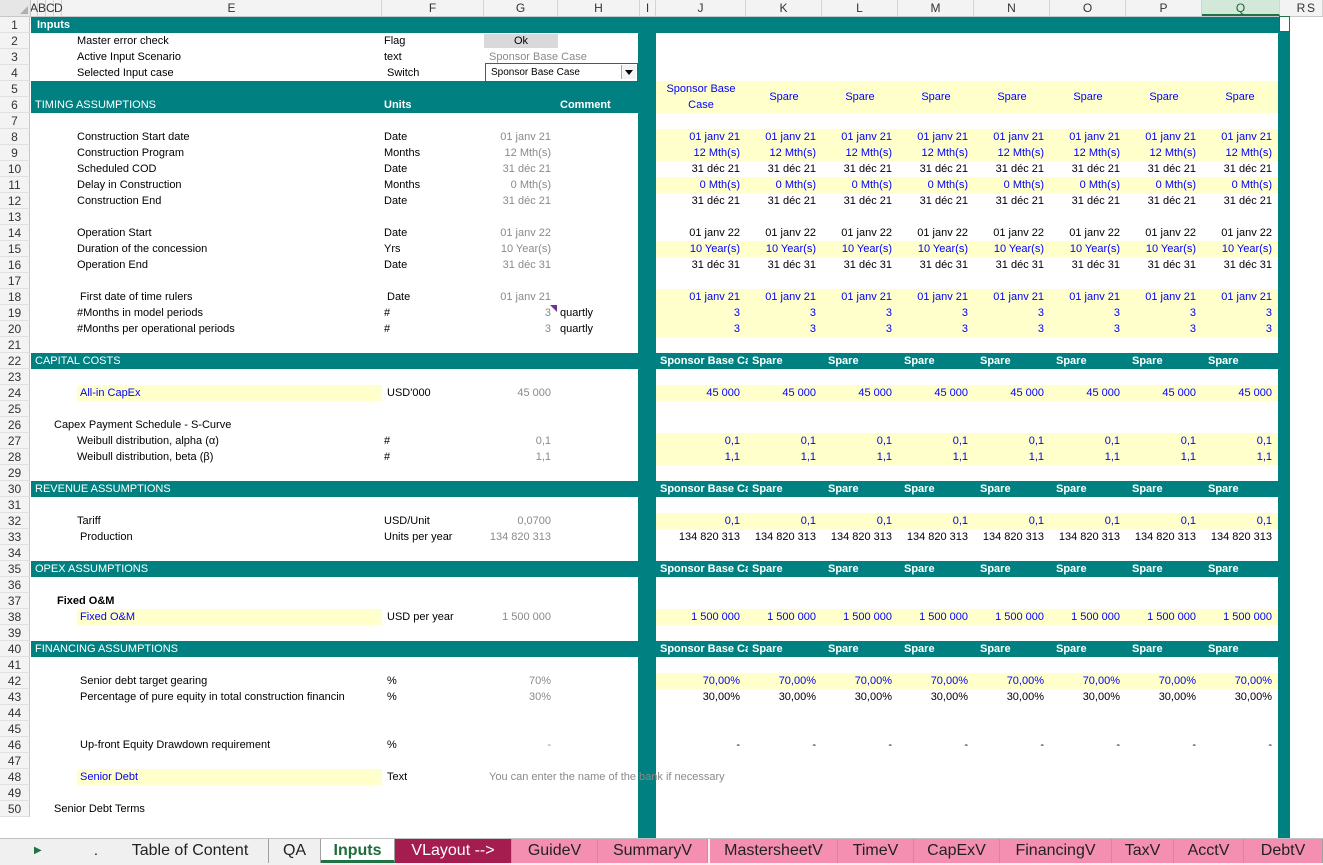 This screenshot has width=1323, height=865. Describe the element at coordinates (15, 601) in the screenshot. I see `row-header: 37` at that location.